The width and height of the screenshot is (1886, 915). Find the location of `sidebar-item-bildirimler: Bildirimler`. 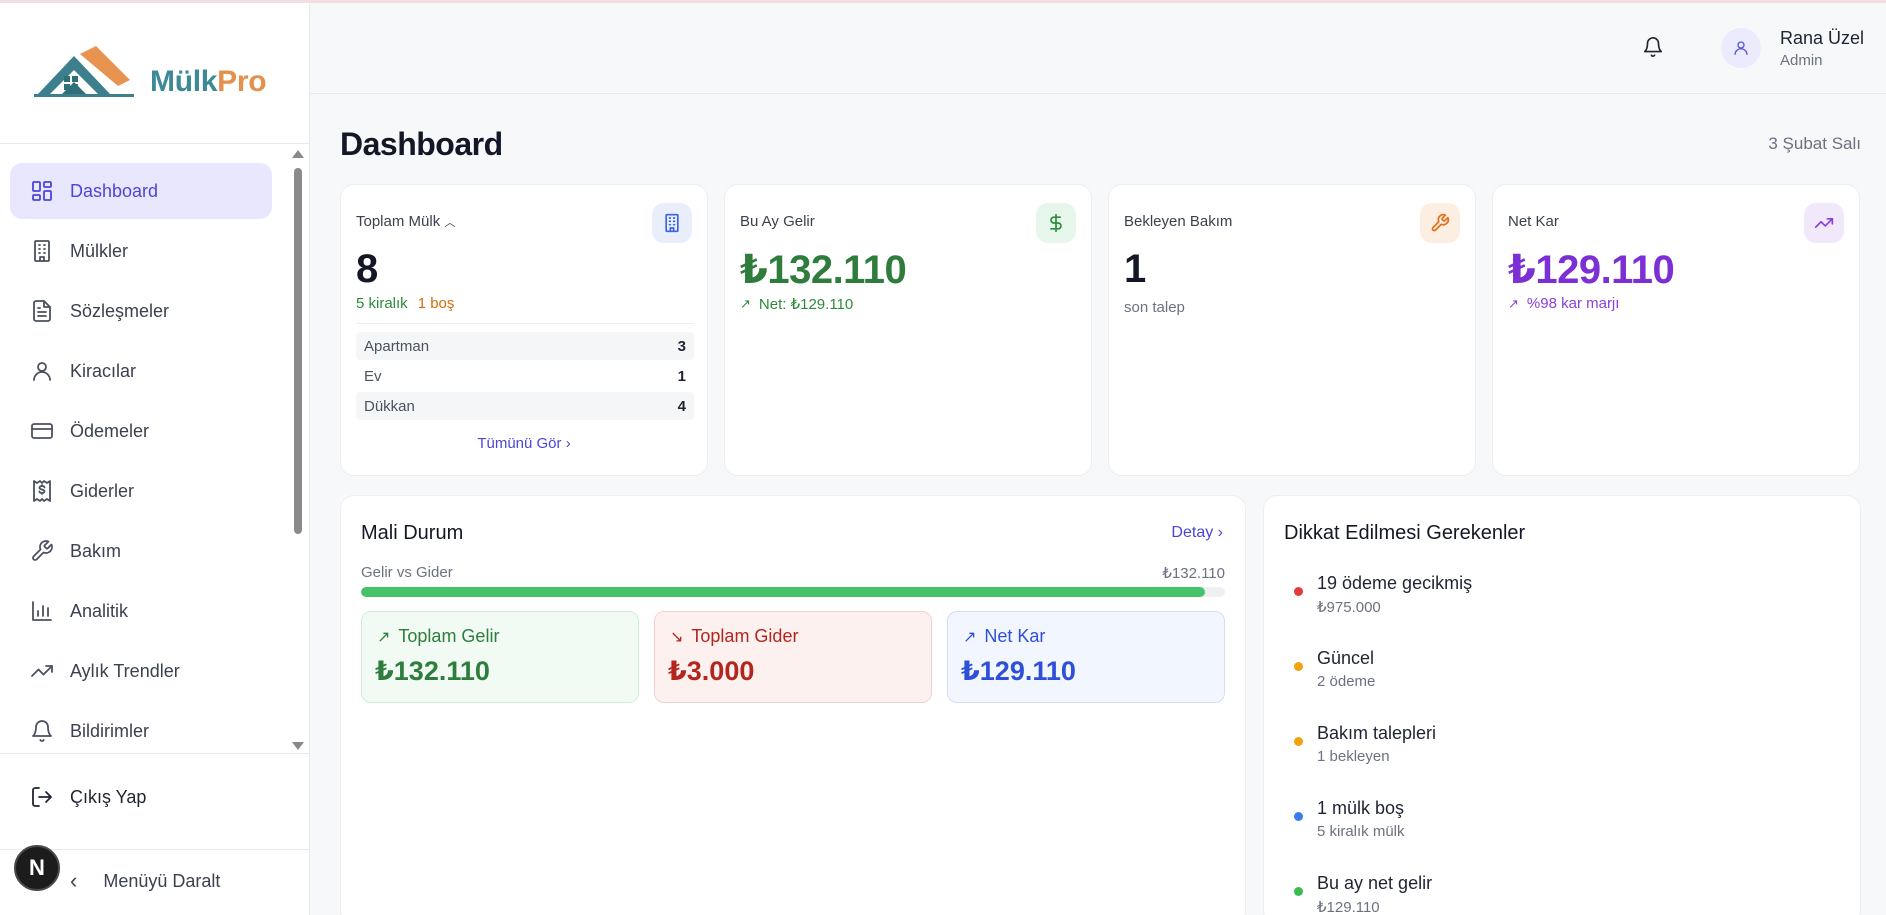

sidebar-item-bildirimler: Bildirimler is located at coordinates (141, 731).